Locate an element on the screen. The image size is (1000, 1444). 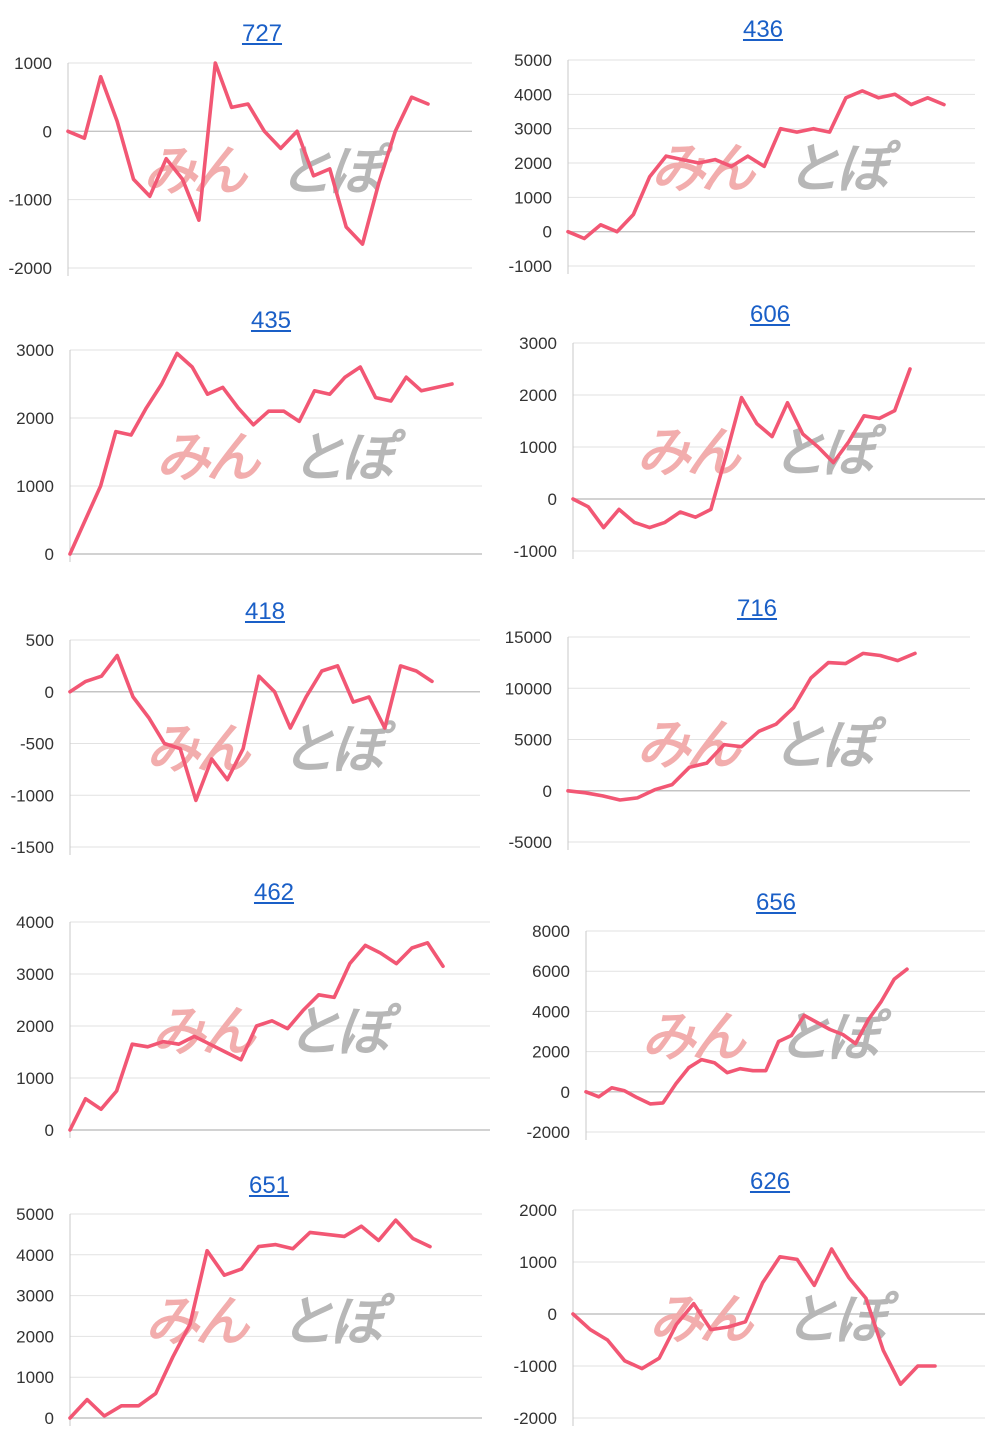
chart-title-link: 435 is located at coordinates (271, 320).